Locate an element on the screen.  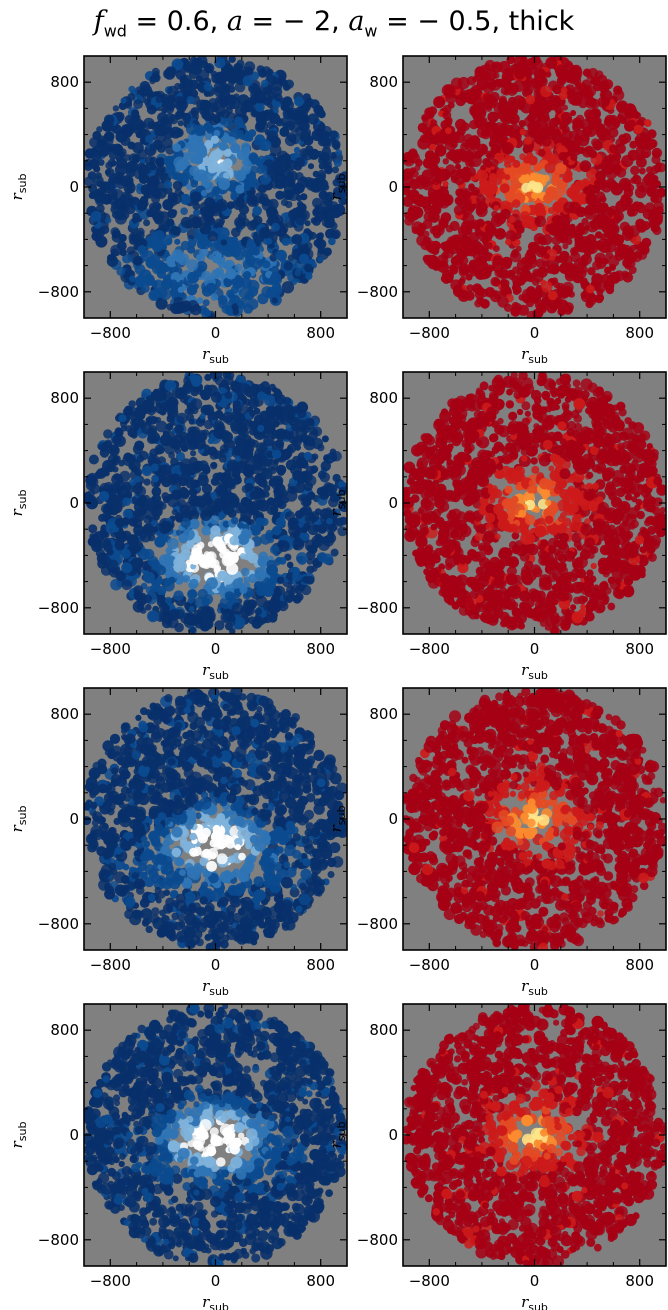
aw-symbol: a is located at coordinates (356, 21).